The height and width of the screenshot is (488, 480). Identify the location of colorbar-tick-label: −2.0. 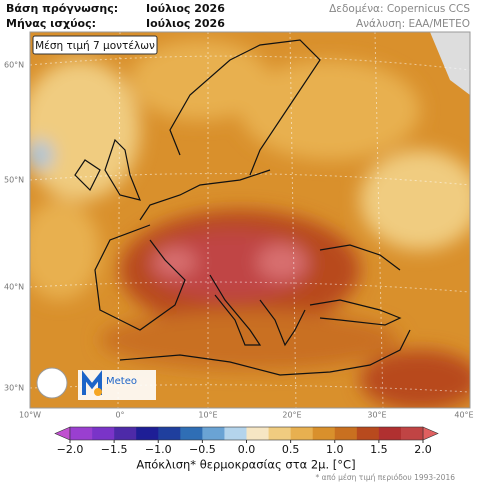
(70, 449).